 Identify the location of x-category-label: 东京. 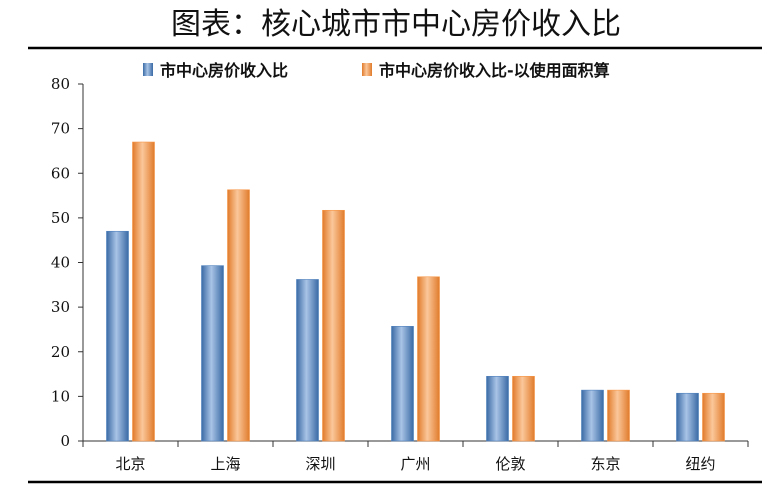
(605, 464).